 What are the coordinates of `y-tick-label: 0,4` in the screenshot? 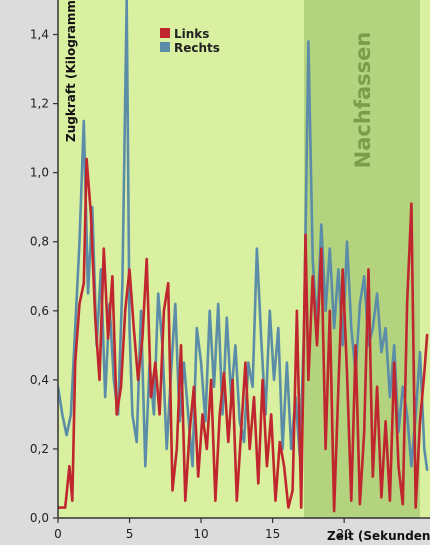 It's located at (39, 380).